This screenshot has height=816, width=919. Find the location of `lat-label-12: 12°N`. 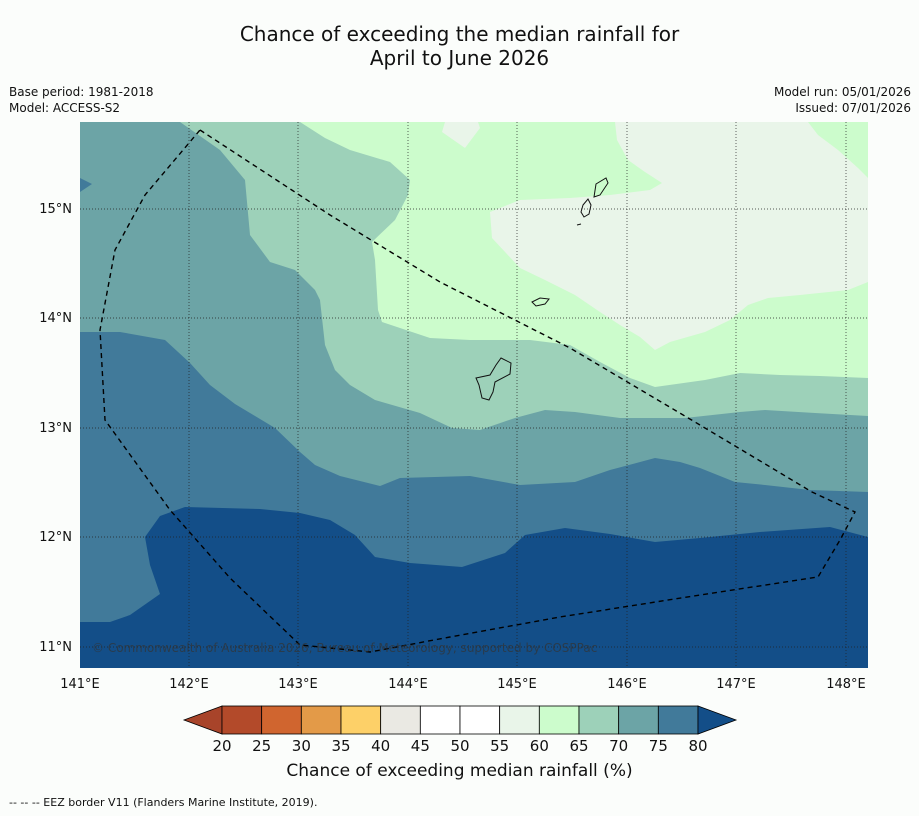

lat-label-12: 12°N is located at coordinates (55, 537).